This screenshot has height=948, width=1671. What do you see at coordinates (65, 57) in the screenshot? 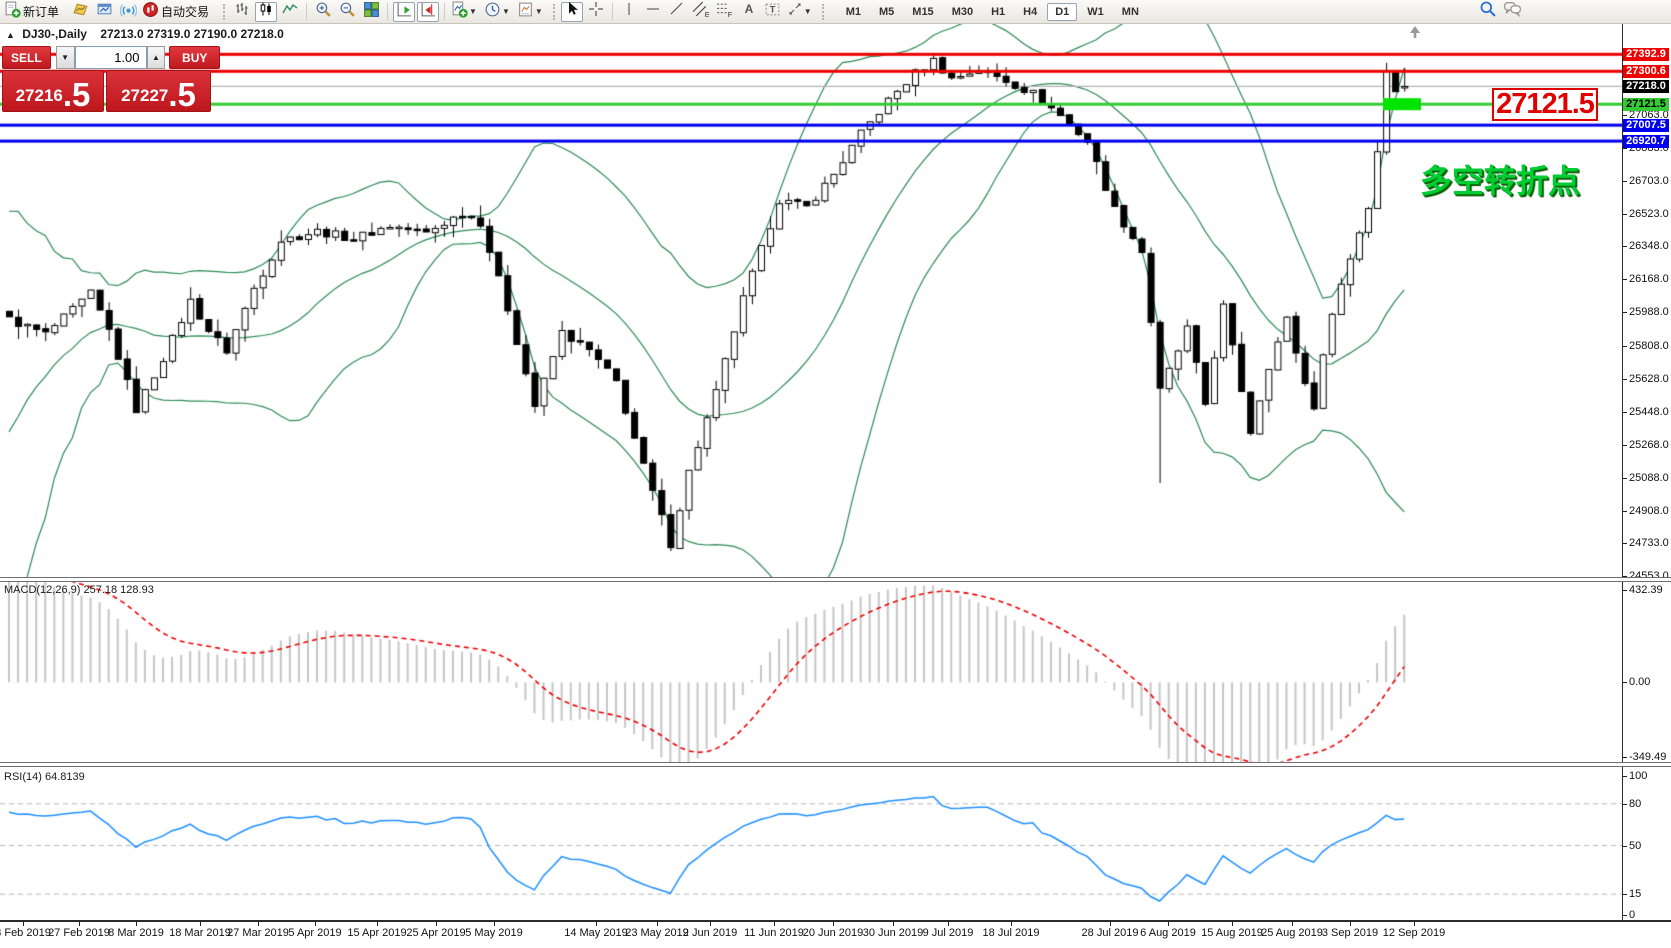
I see `volume-decrease-button: ▼` at bounding box center [65, 57].